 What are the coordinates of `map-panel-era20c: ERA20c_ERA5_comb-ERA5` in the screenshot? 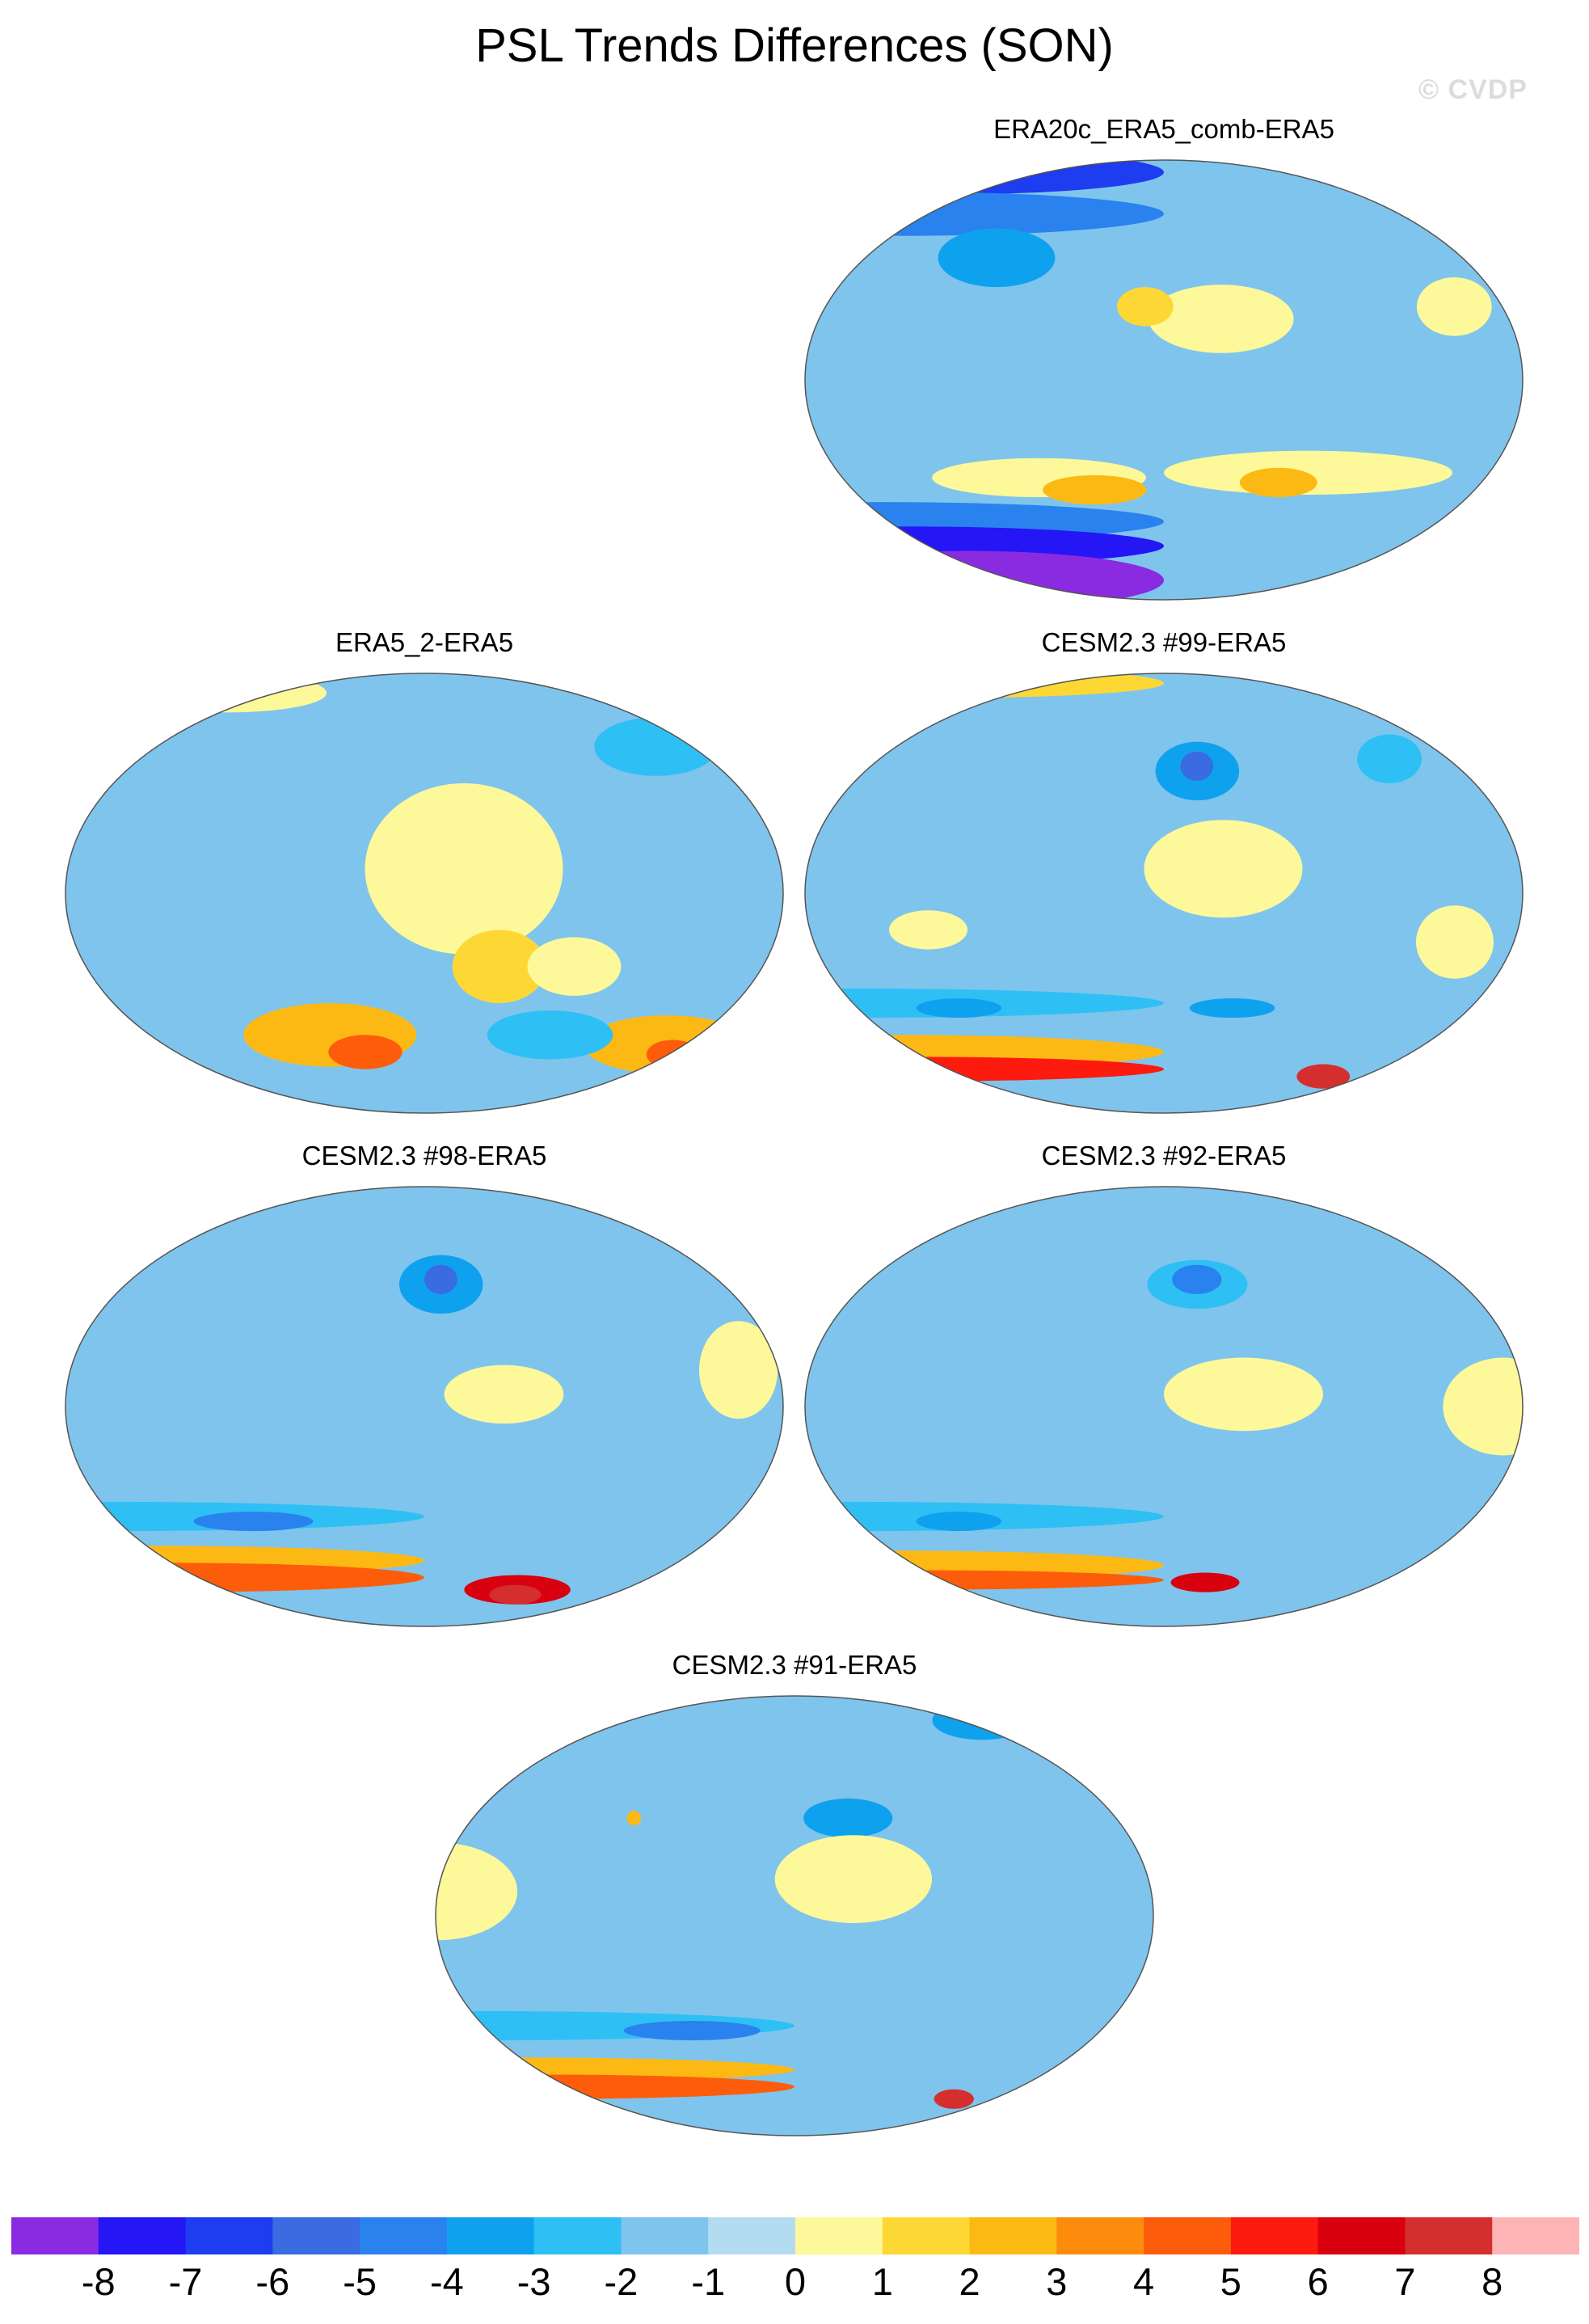 It's located at (1164, 363).